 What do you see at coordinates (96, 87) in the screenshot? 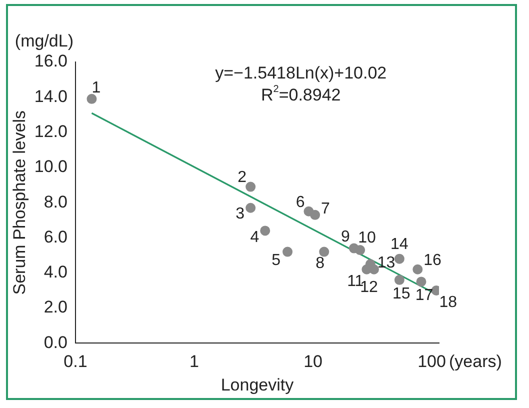
I see `annotation: 1` at bounding box center [96, 87].